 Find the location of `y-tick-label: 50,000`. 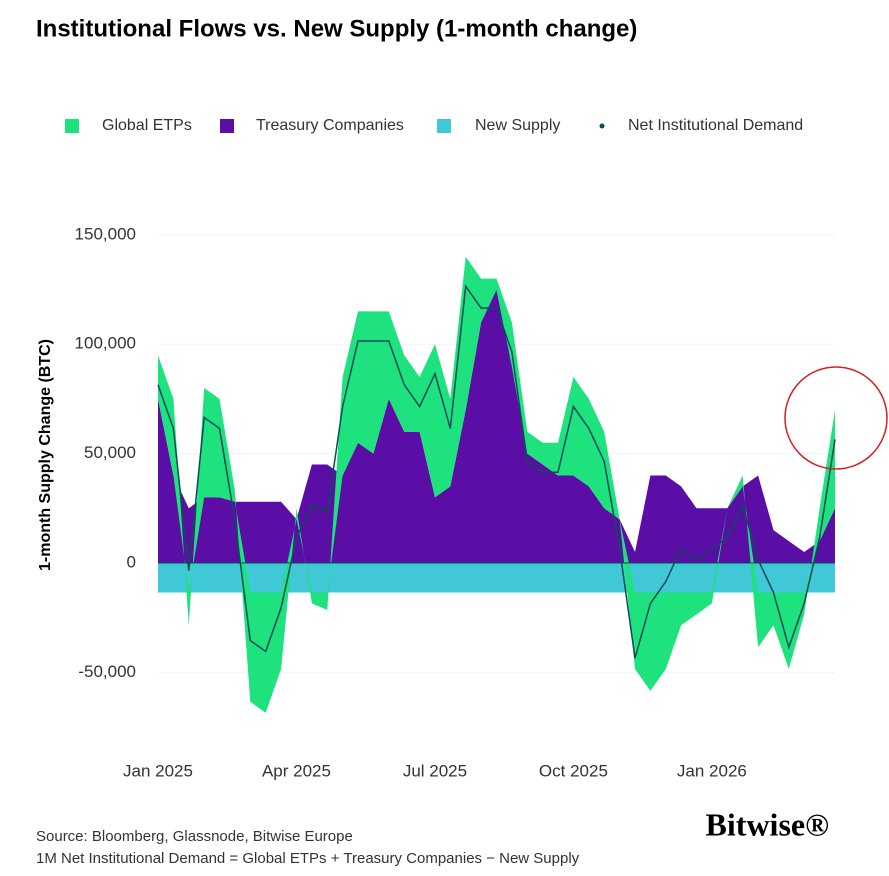

y-tick-label: 50,000 is located at coordinates (110, 452).